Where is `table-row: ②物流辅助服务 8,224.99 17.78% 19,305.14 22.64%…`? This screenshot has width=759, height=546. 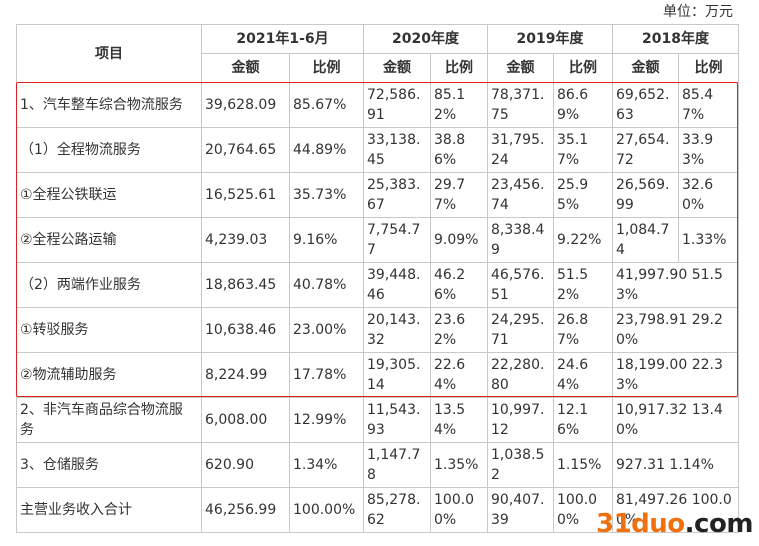 table-row: ②物流辅助服务 8,224.99 17.78% 19,305.14 22.64%… is located at coordinates (377, 375).